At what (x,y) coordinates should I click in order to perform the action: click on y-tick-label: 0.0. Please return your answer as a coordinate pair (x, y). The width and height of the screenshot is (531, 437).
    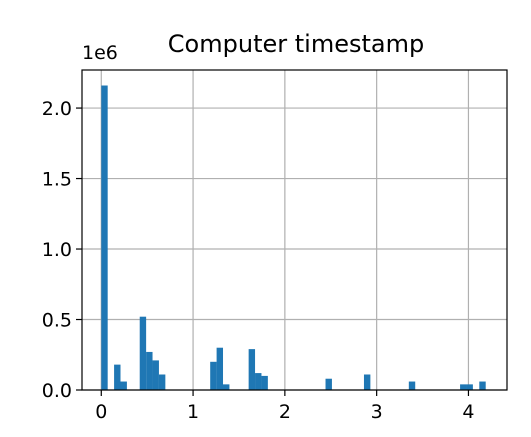
    Looking at the image, I should click on (57, 391).